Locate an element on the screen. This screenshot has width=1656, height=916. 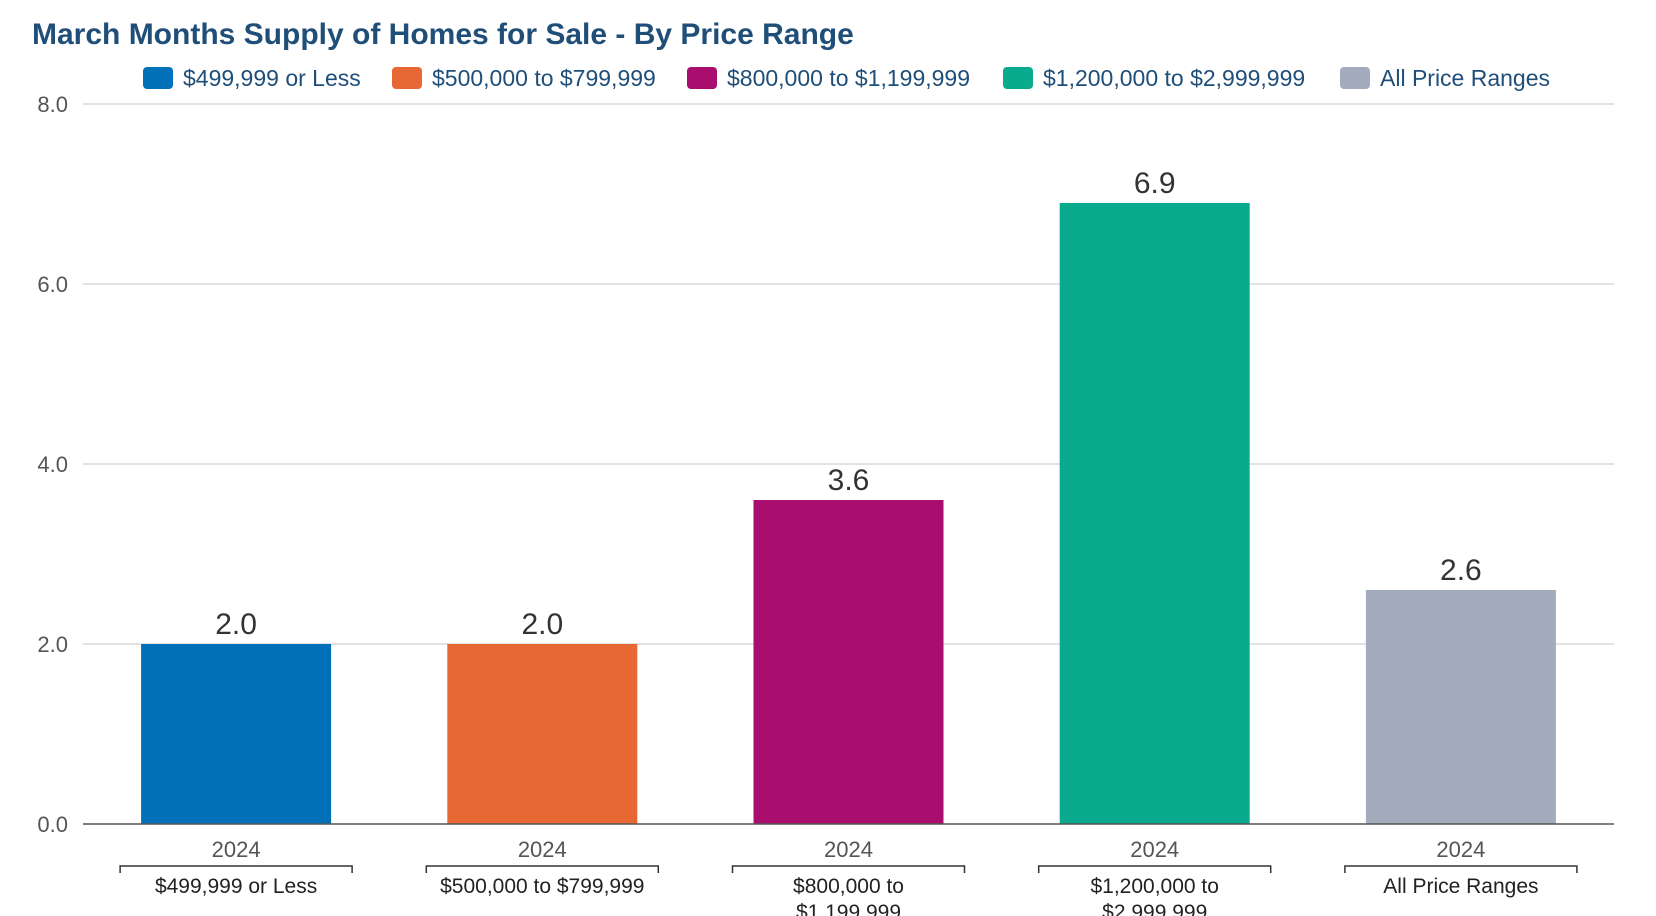
x-category-label: $1,200,000 to is located at coordinates (1154, 886).